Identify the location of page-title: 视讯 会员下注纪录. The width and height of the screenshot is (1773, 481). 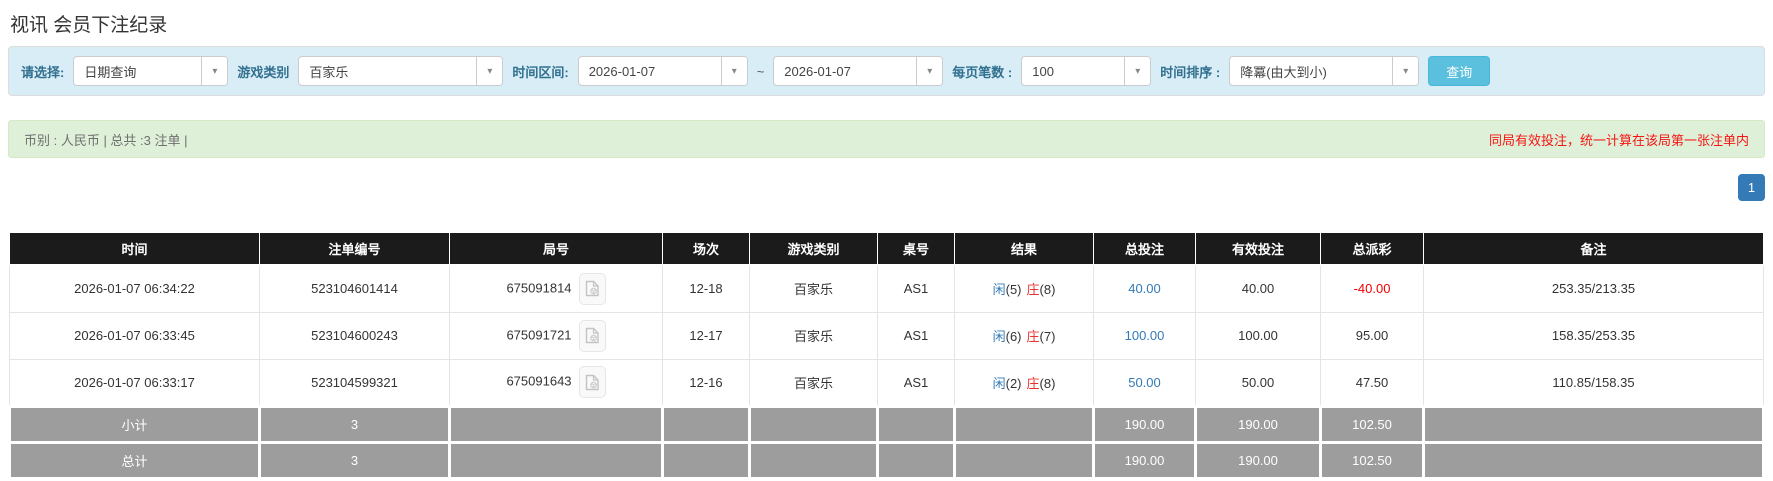
(89, 25).